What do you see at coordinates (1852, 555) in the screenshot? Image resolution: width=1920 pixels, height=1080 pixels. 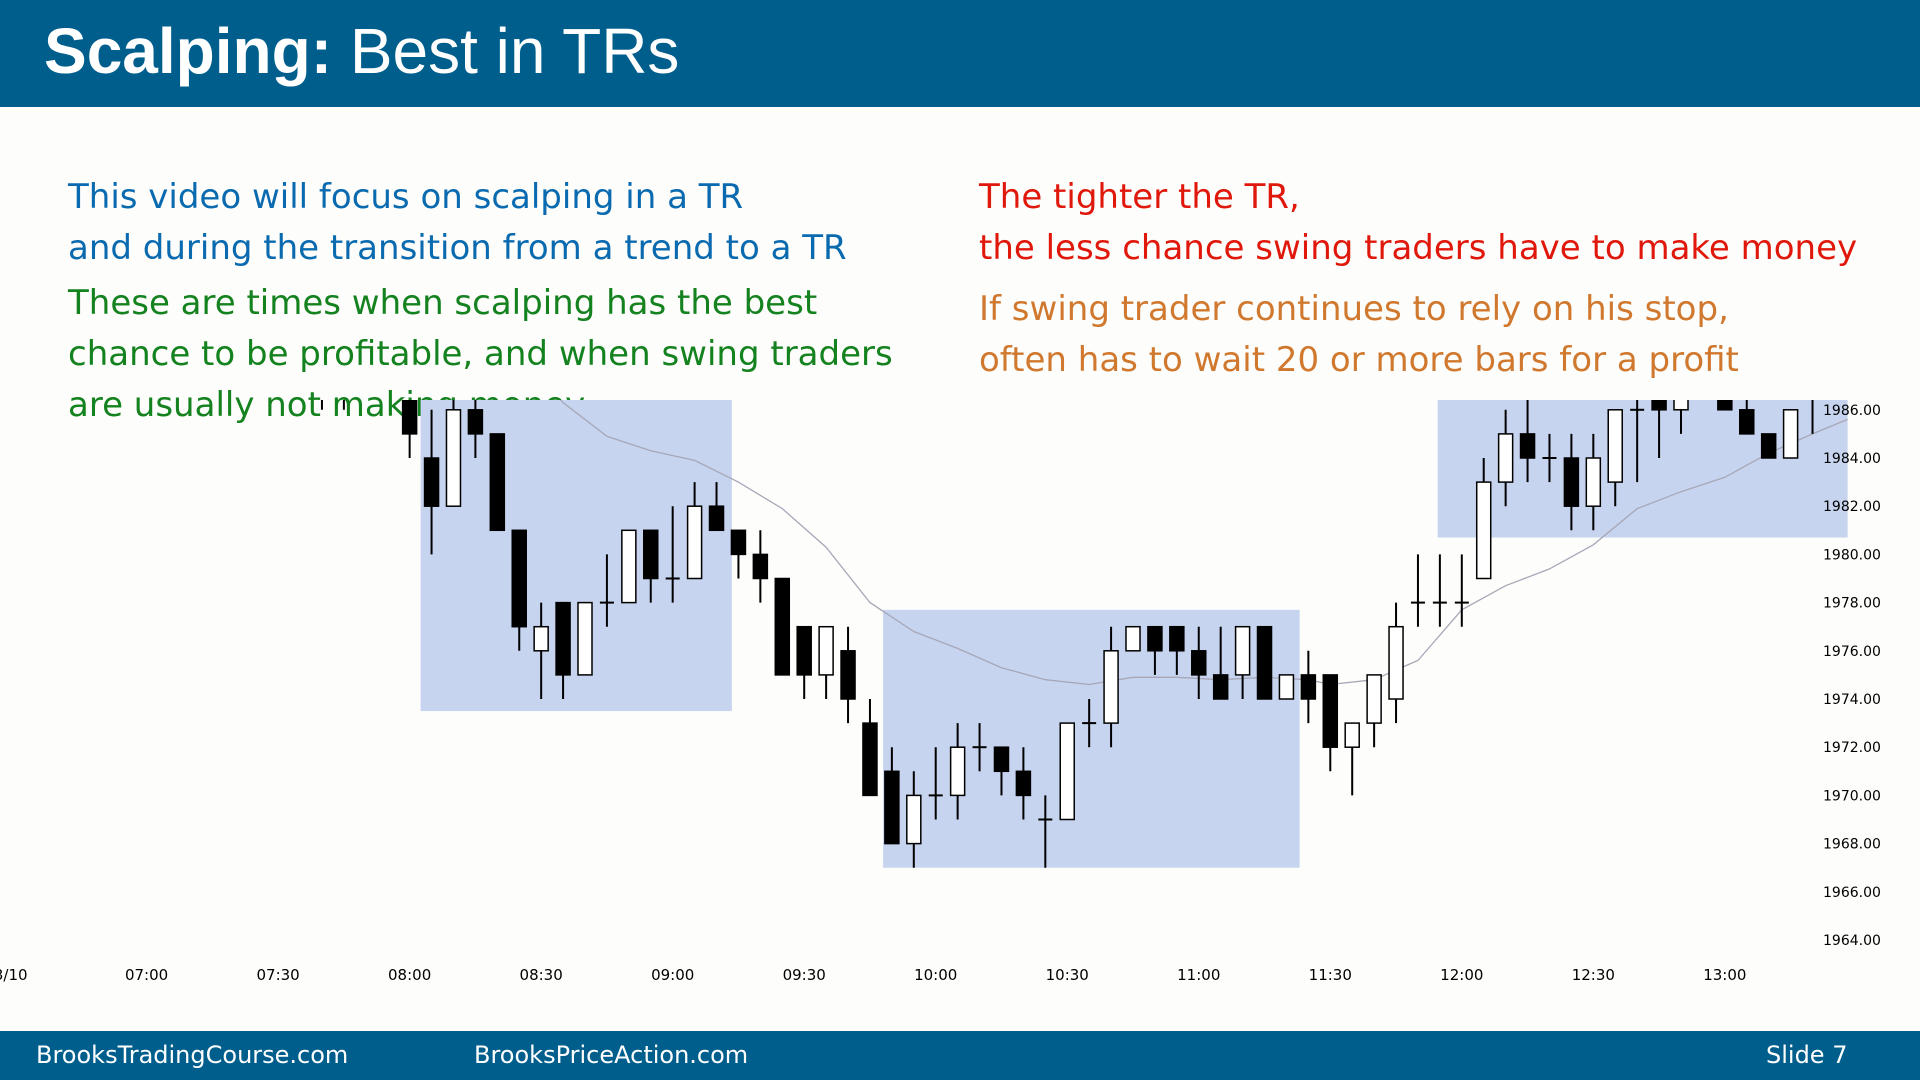 I see `y-tick-label: 1980.00` at bounding box center [1852, 555].